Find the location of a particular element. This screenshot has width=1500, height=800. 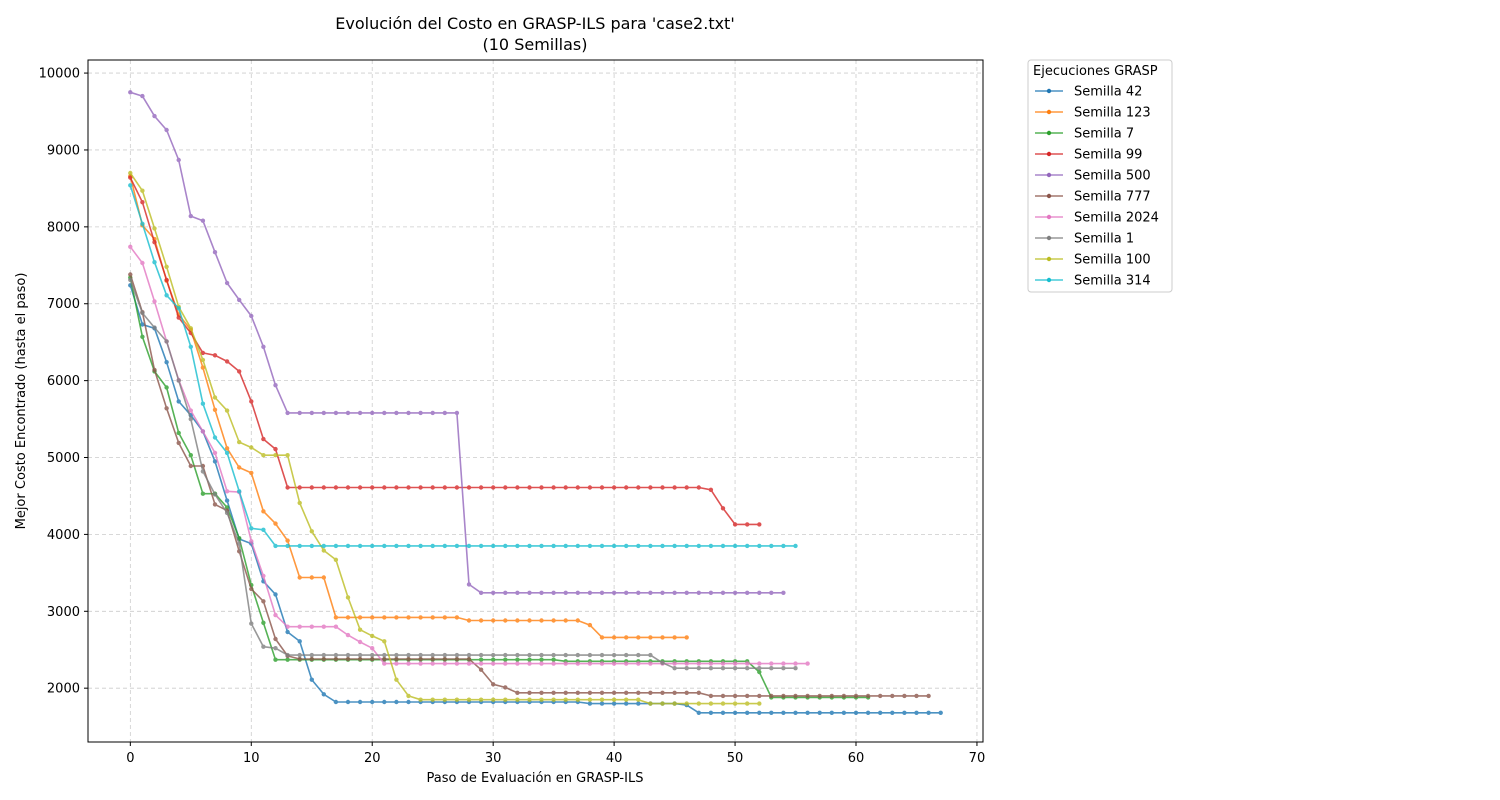

y-tick-label: 9000 is located at coordinates (63, 150).